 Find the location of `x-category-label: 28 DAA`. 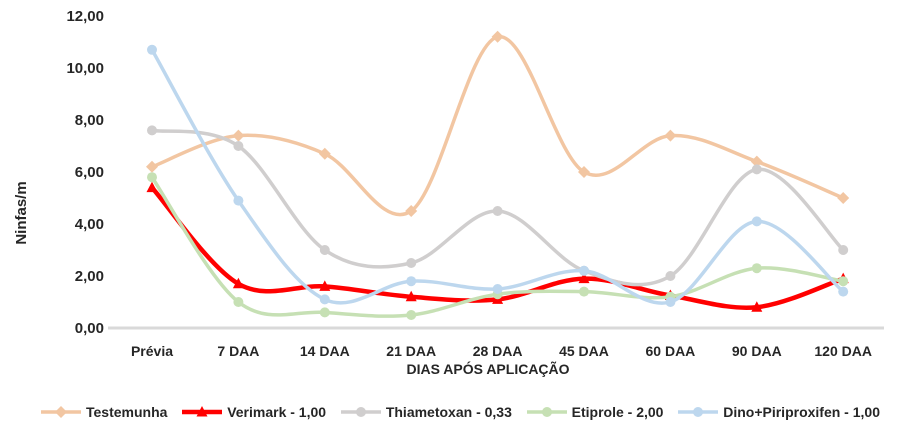

x-category-label: 28 DAA is located at coordinates (498, 351).